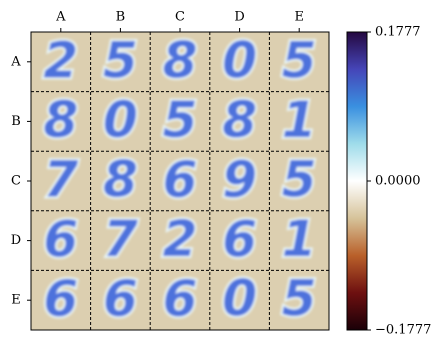  Describe the element at coordinates (398, 32) in the screenshot. I see `colorbar-tick-label: 0.1777` at that location.